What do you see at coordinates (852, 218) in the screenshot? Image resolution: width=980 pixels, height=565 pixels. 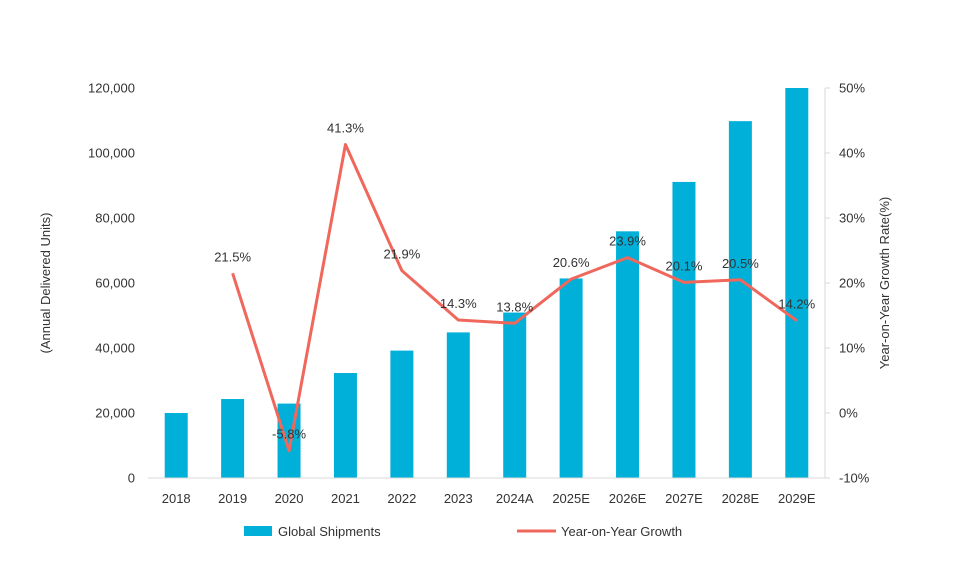 I see `y-right-tick-label: 30%` at bounding box center [852, 218].